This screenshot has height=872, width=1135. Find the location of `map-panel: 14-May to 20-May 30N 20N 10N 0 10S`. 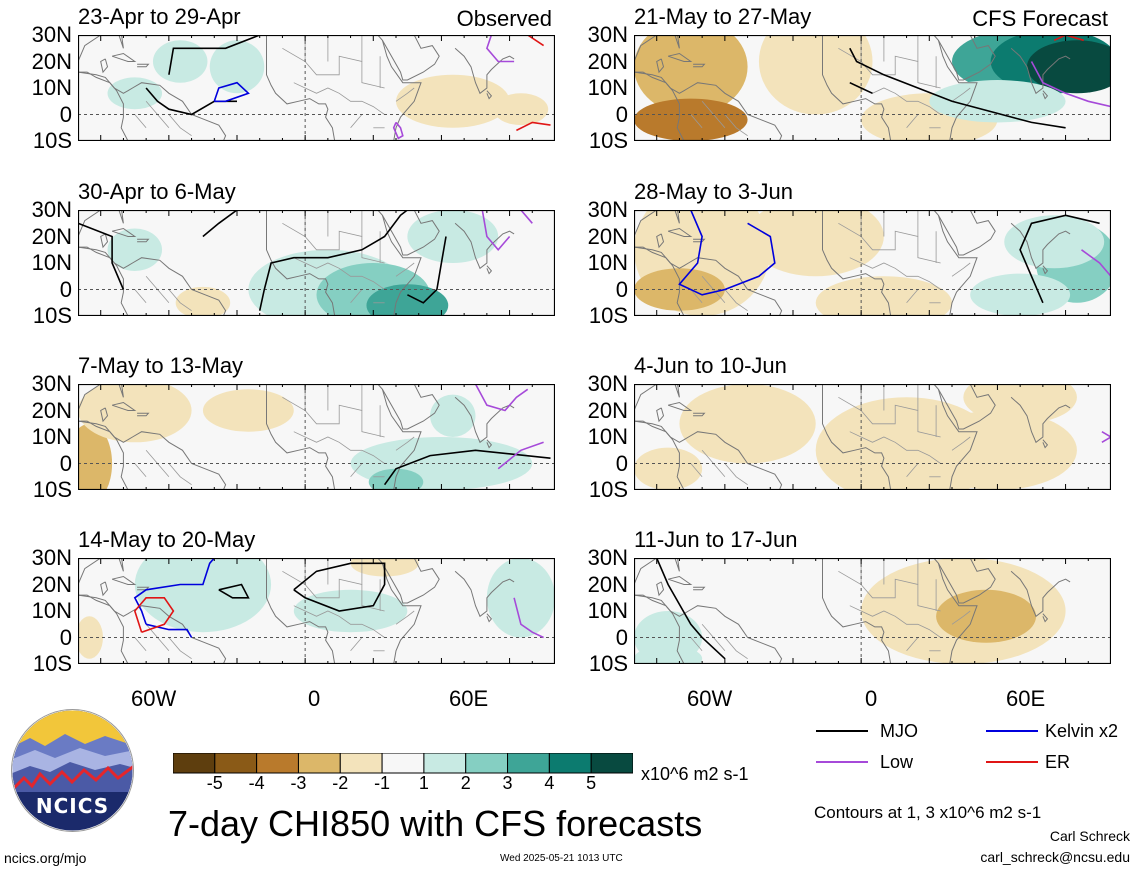

map-panel: 14-May to 20-May 30N 20N 10N 0 10S is located at coordinates (293, 602).